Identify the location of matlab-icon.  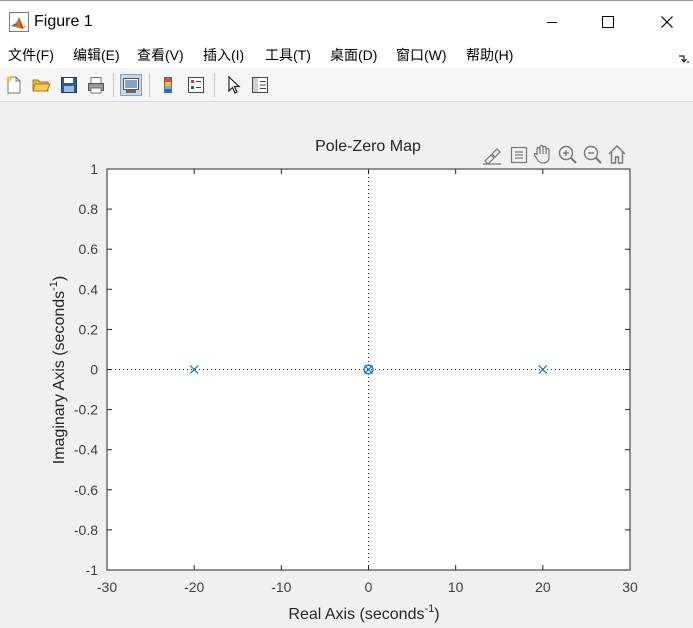
(19, 22).